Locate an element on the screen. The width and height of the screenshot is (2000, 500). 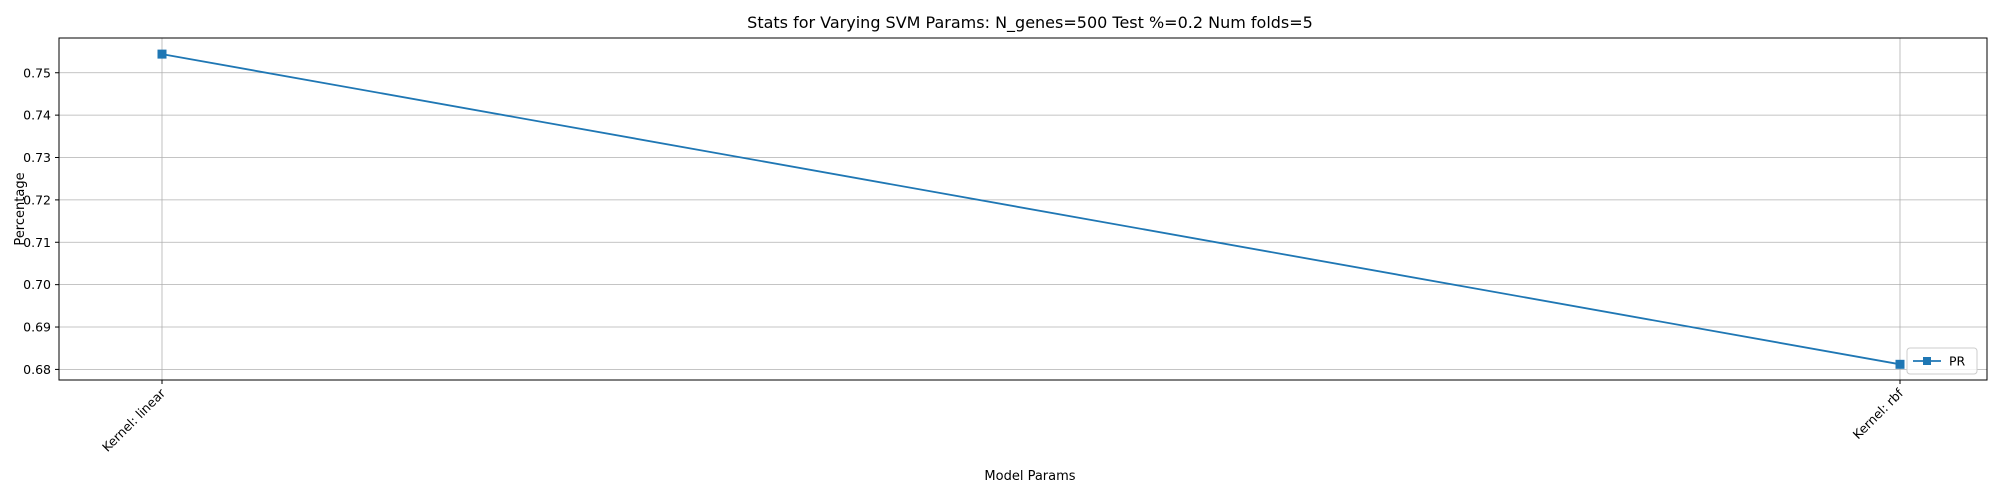
legend: PR is located at coordinates (1942, 361).